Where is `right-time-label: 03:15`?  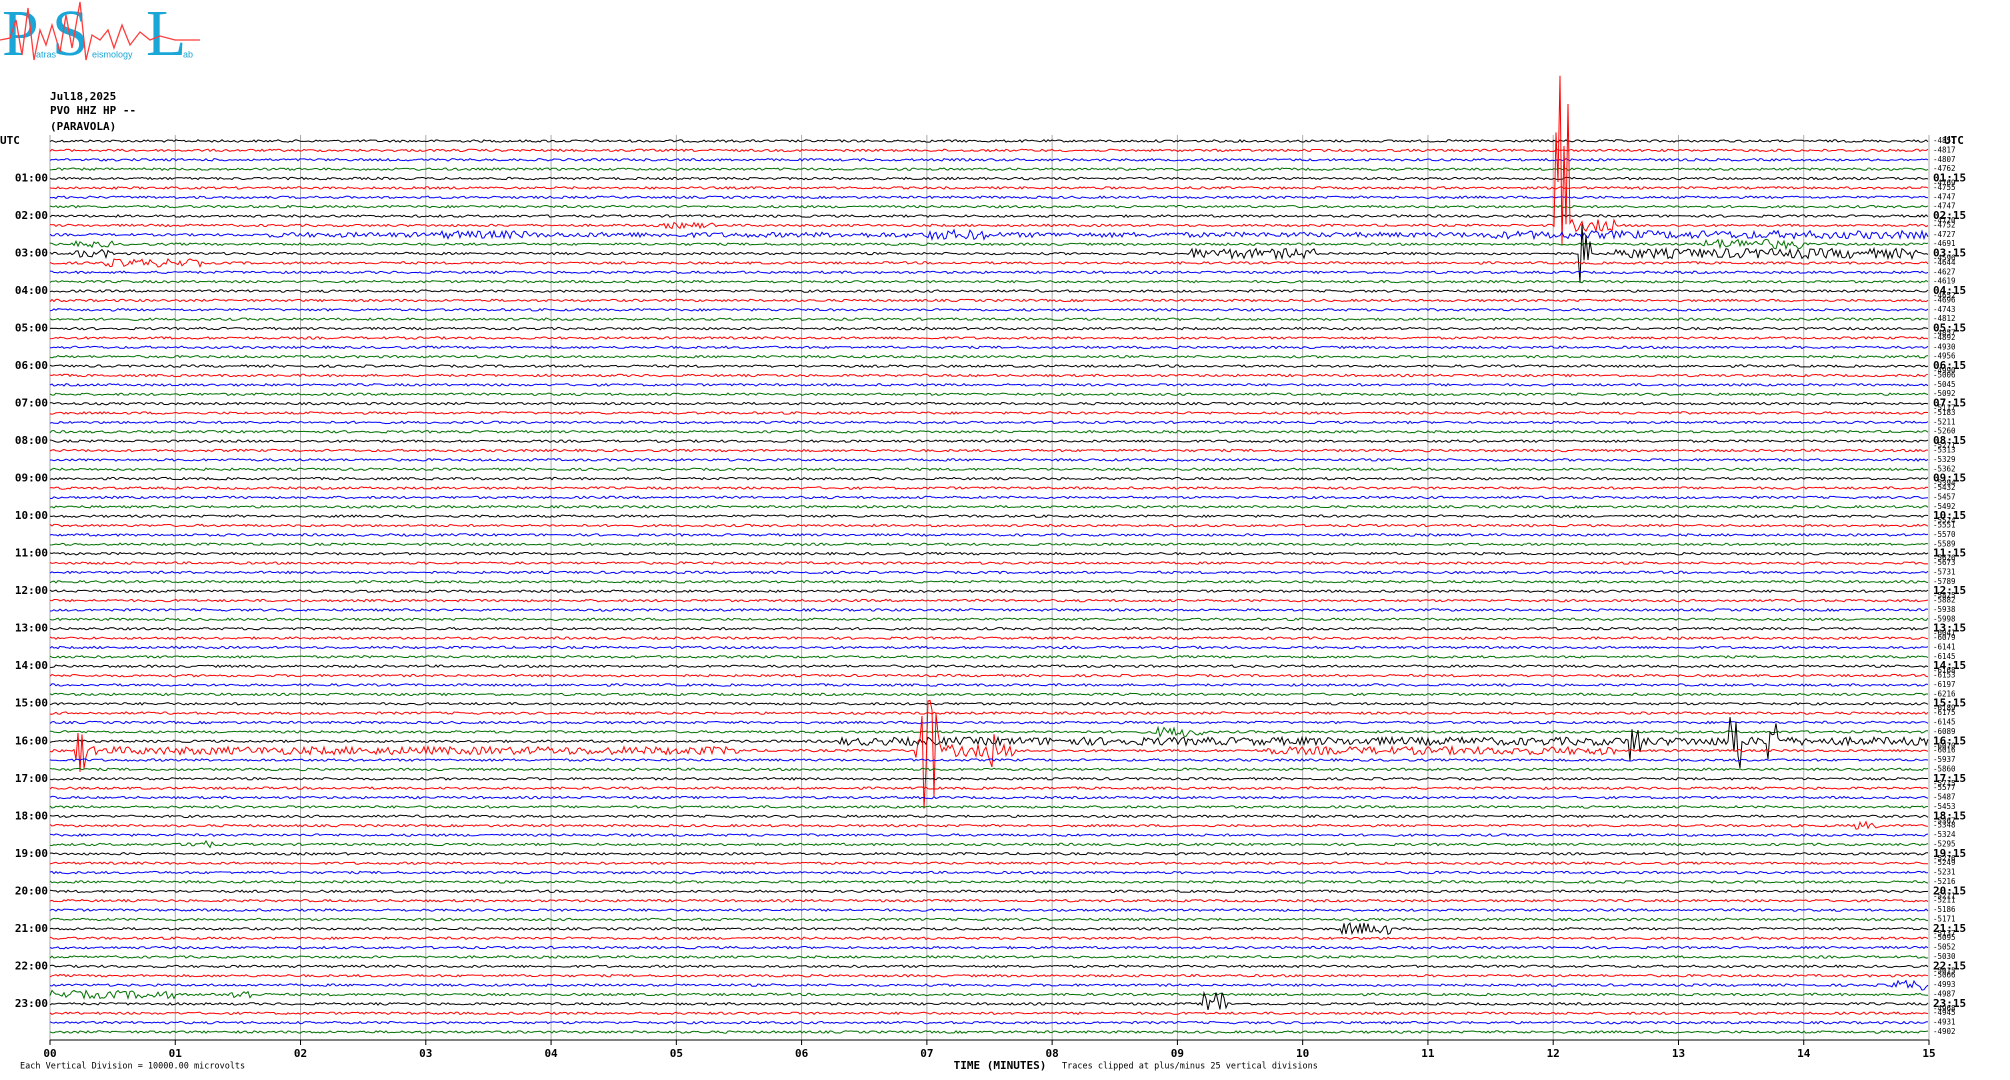
right-time-label: 03:15 is located at coordinates (1949, 253).